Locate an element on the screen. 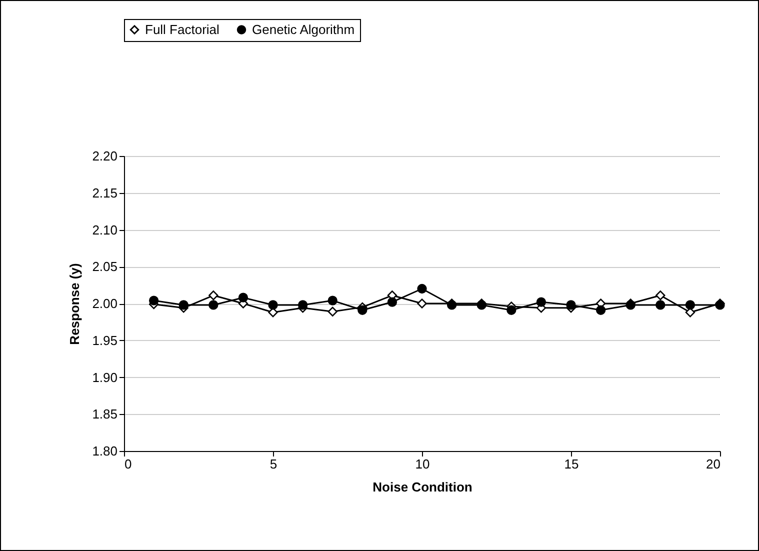  x-tick-label: 20 is located at coordinates (713, 464).